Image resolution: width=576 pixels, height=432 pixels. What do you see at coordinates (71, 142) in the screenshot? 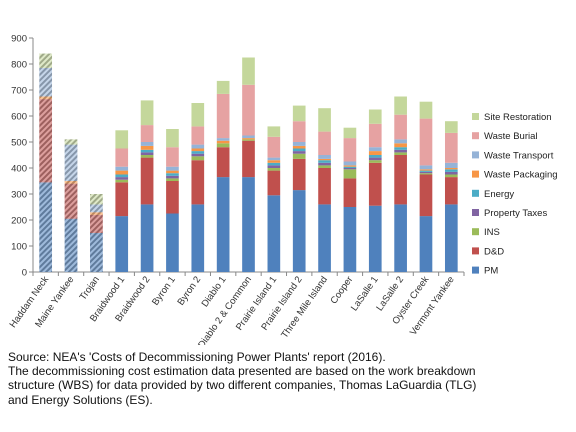
I see `bar-segment-site-restoration-hatch` at bounding box center [71, 142].